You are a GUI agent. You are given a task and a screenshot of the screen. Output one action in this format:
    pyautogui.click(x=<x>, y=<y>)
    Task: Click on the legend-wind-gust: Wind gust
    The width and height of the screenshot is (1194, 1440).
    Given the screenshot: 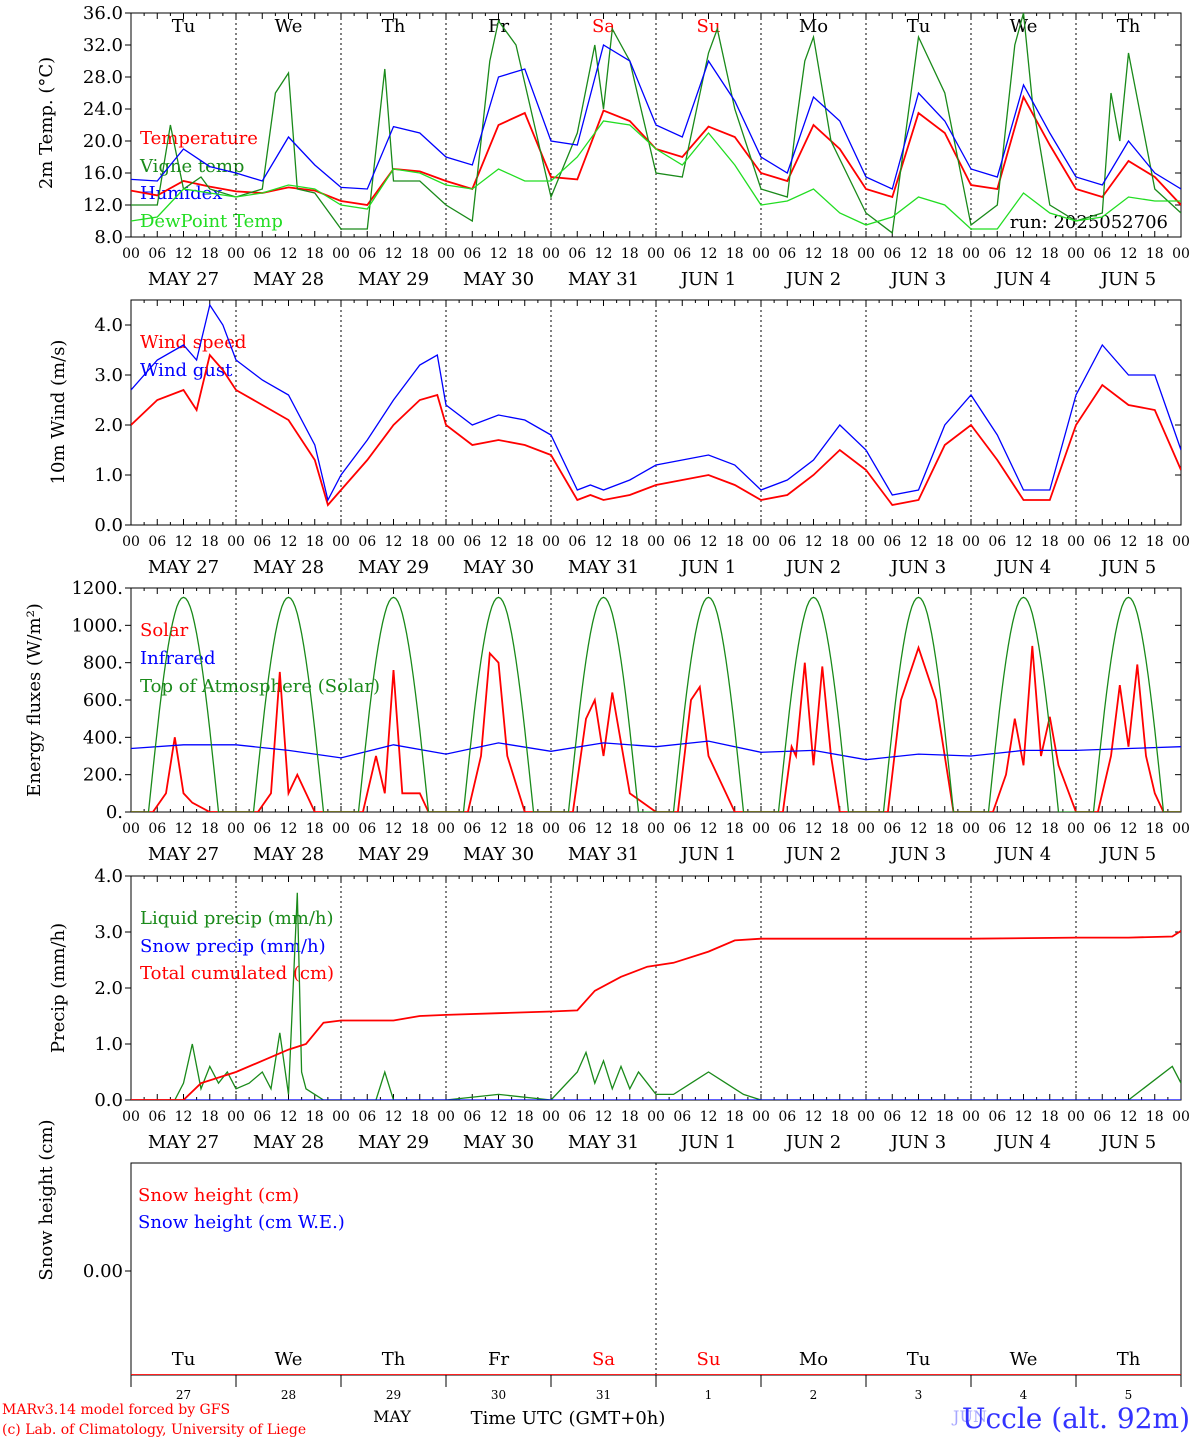 What is the action you would take?
    pyautogui.click(x=186, y=370)
    